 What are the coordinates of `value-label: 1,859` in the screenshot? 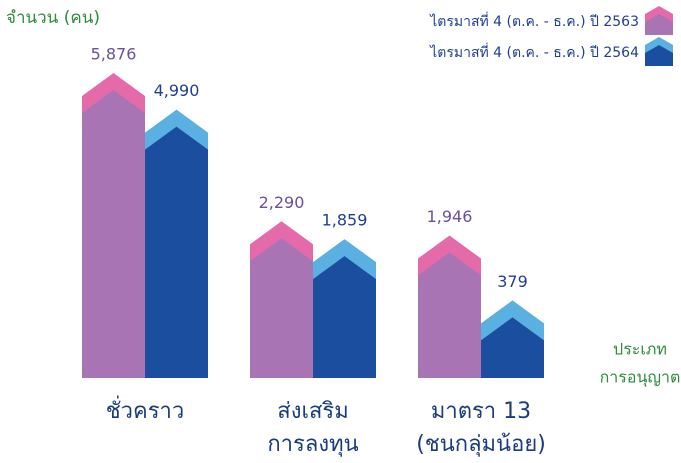 It's located at (345, 220).